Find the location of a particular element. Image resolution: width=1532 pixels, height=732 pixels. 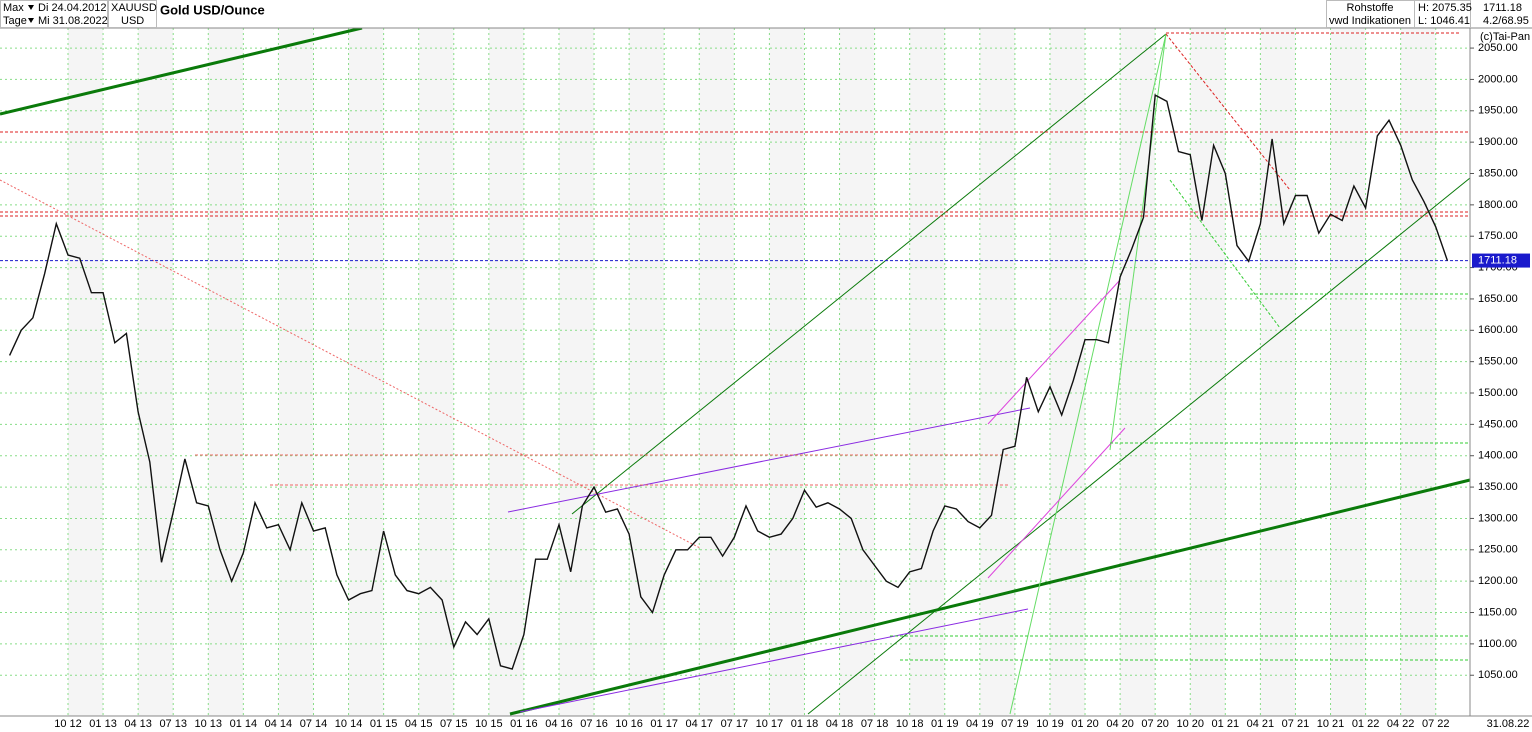

x-tick-label: 10 15 is located at coordinates (489, 724).